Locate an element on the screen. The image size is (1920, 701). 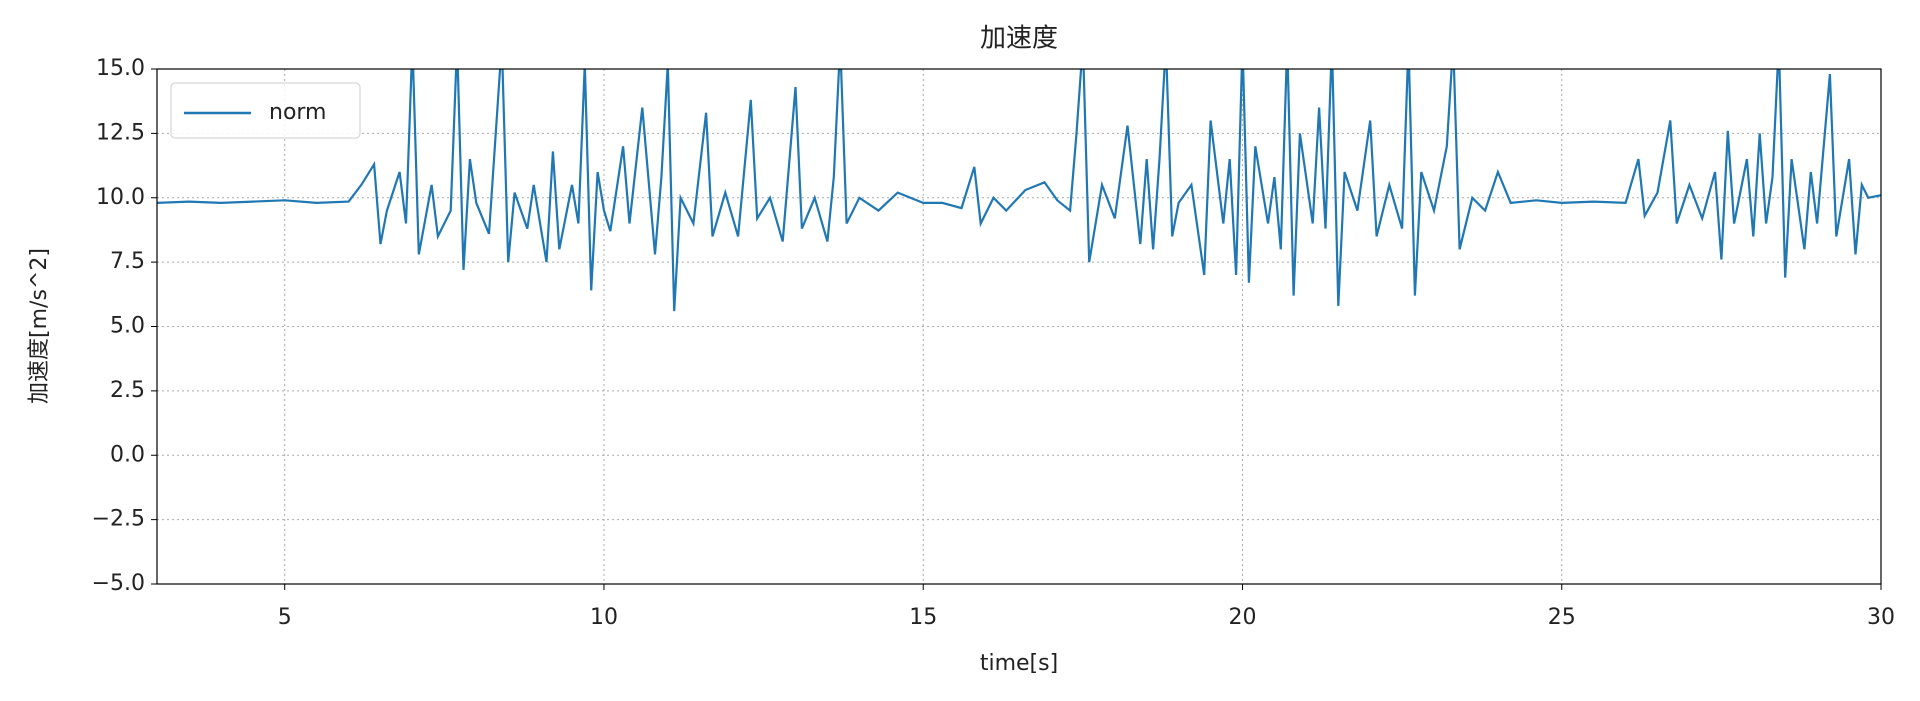
y-tick-label: 10.0 is located at coordinates (120, 197).